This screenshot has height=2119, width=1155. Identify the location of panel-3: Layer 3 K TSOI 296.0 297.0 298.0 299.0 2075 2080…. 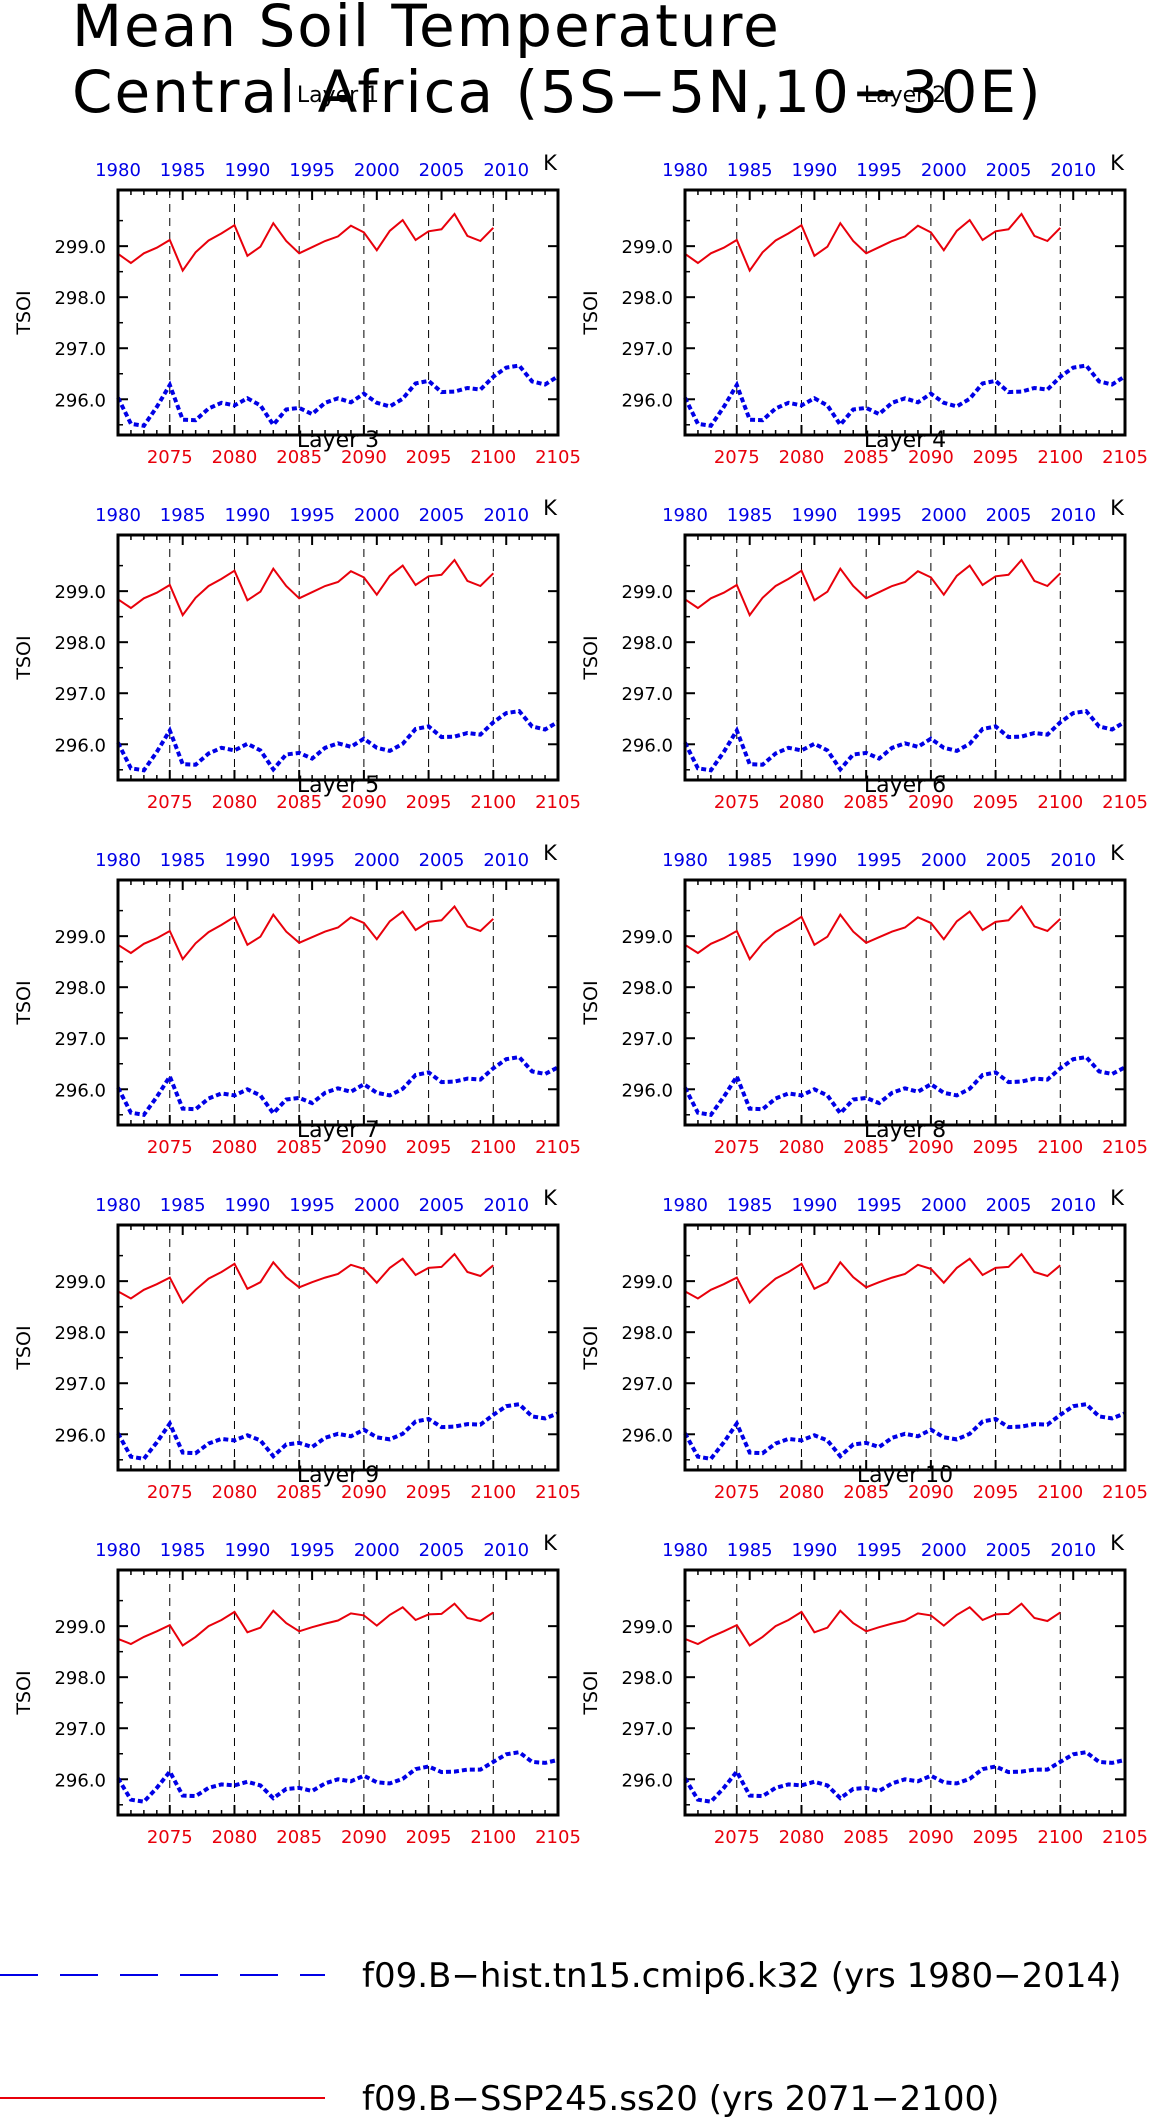
(297, 620).